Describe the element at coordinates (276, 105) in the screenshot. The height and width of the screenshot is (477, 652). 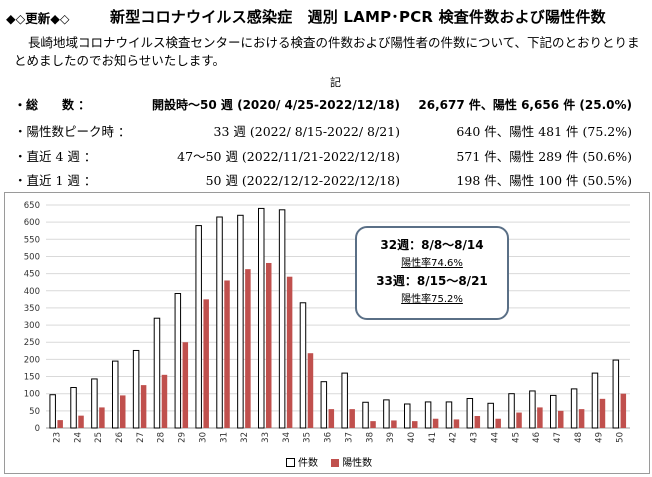
I see `summary-period: 開設時～50 週 (2020/ 4/25-2022/12/18)` at that location.